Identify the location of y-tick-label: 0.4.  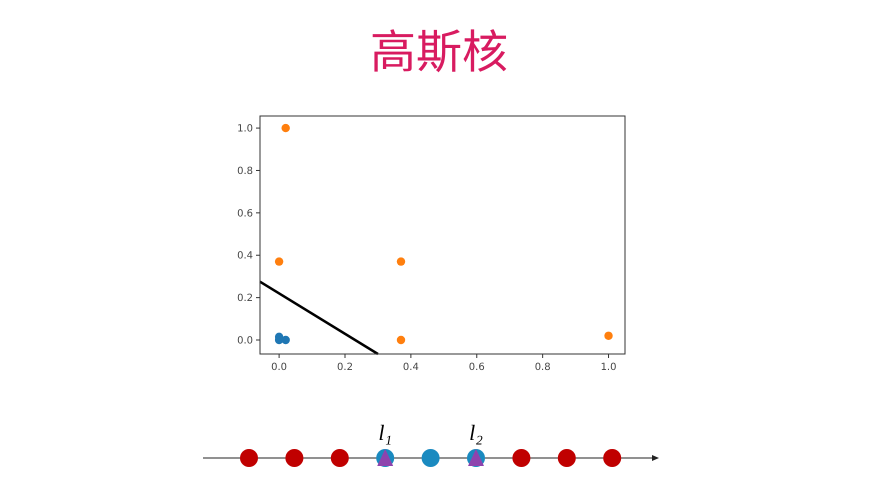
(245, 256).